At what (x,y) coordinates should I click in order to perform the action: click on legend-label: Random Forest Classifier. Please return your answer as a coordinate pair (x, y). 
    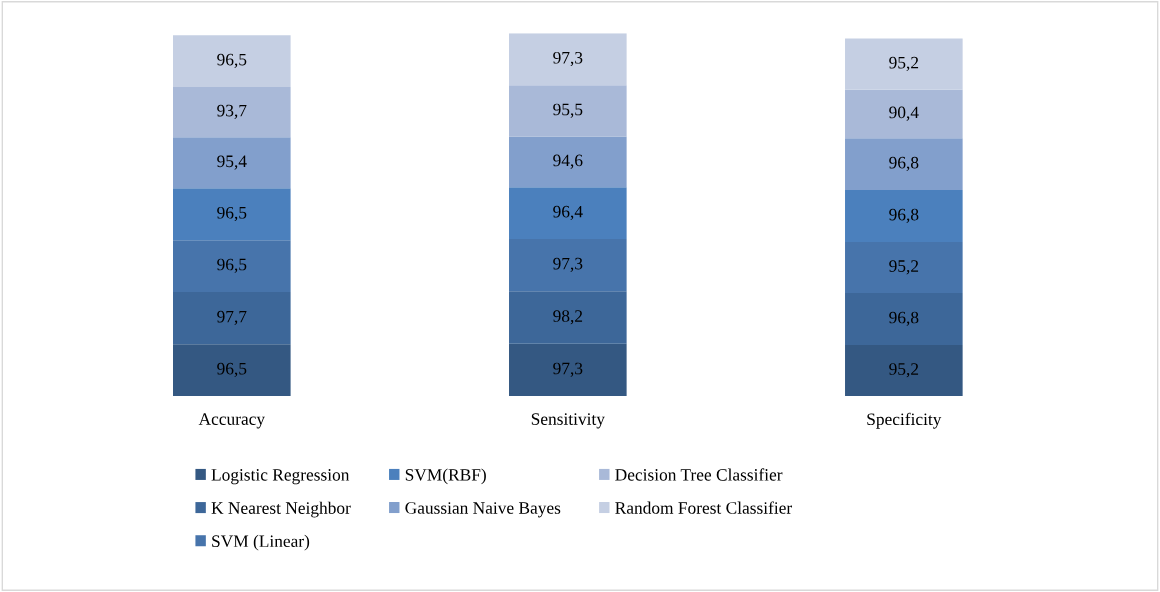
    Looking at the image, I should click on (704, 507).